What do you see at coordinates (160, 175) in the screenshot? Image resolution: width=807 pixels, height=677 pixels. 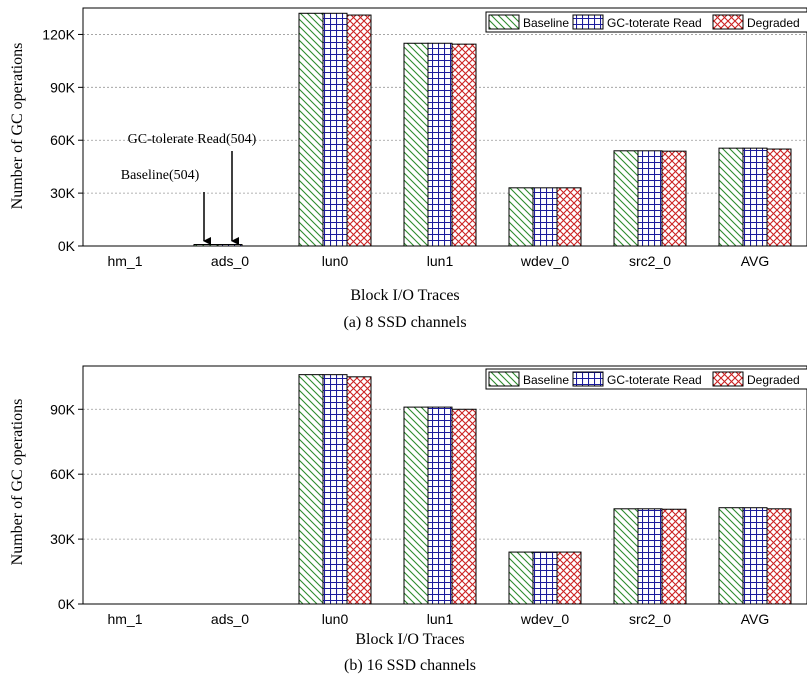 I see `annotation-baseline: Baseline(504)` at bounding box center [160, 175].